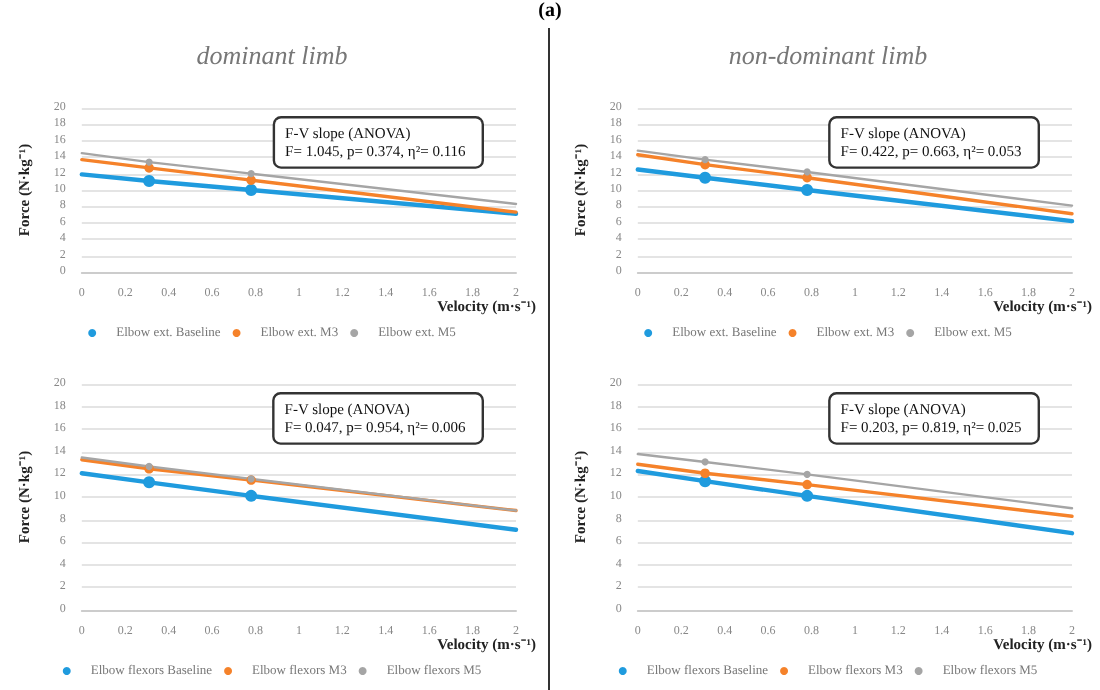 This screenshot has height=690, width=1100. Describe the element at coordinates (272, 55) in the screenshot. I see `chart-title: dominant limb` at that location.